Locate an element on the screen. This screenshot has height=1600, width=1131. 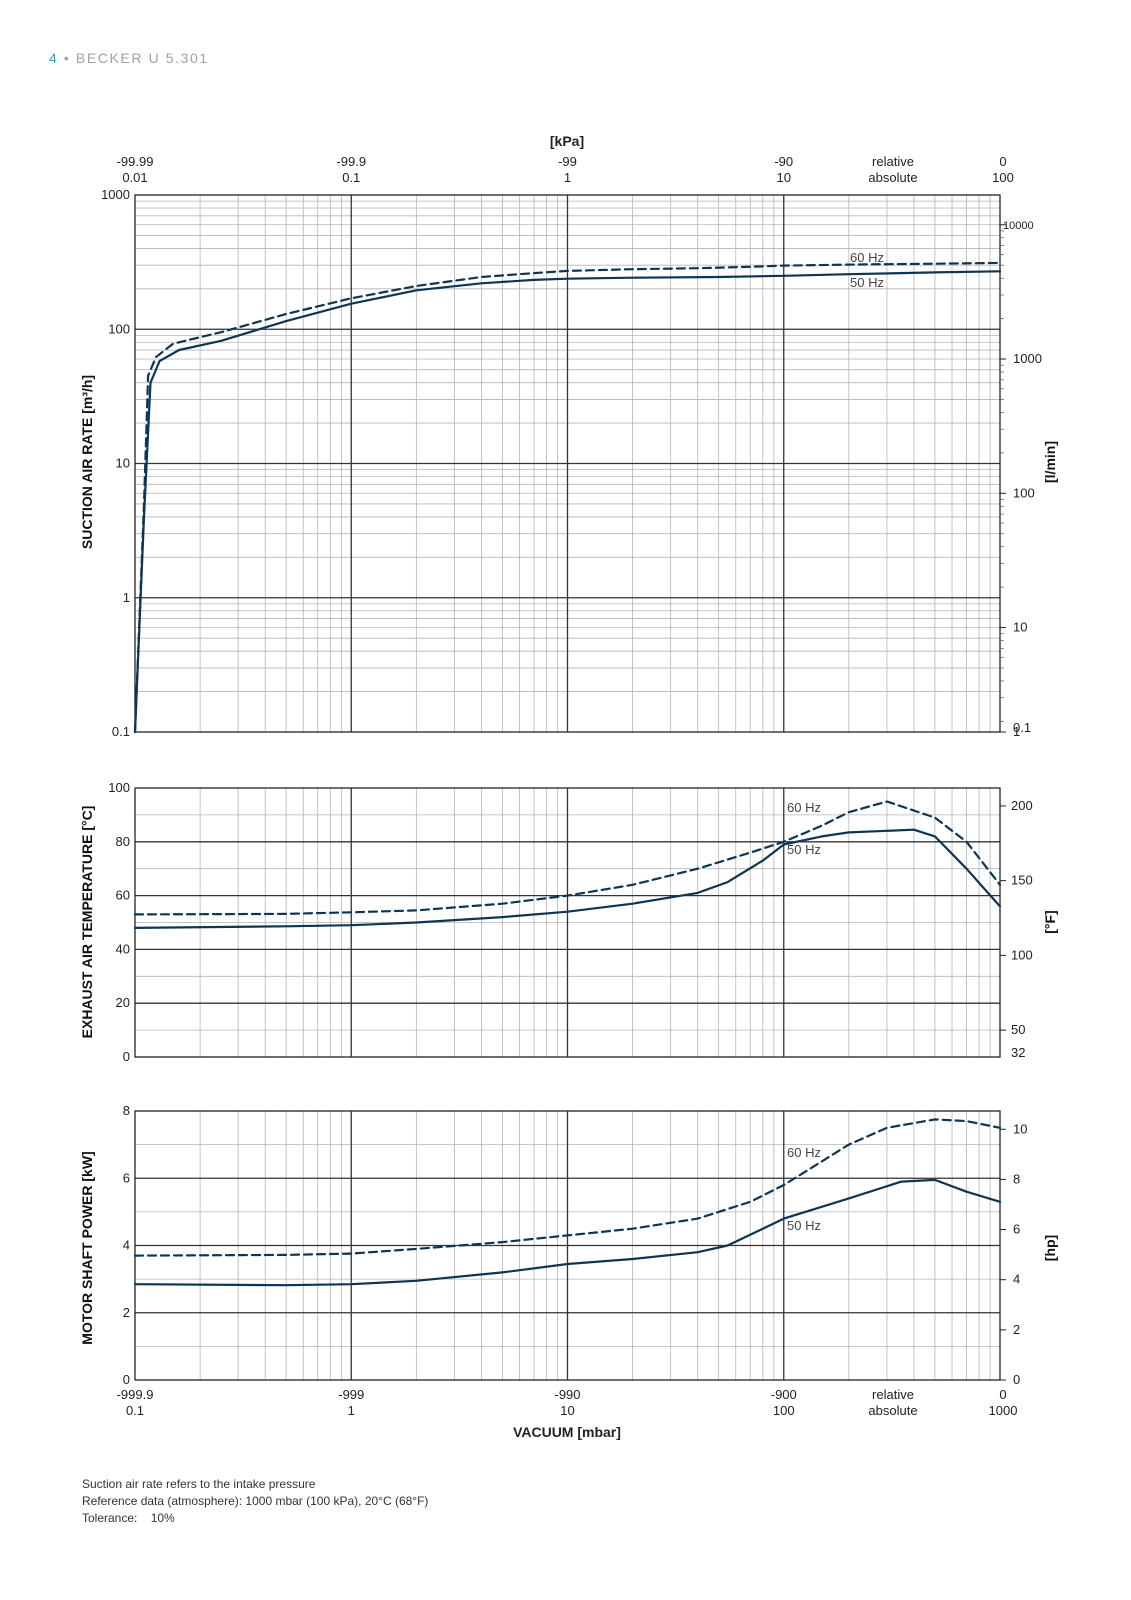
y2-tick-label: 10000 is located at coordinates (1018, 226).